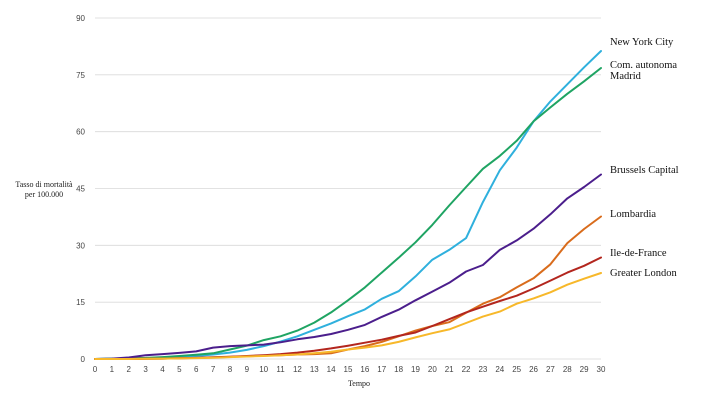 This screenshot has width=701, height=400. What do you see at coordinates (466, 369) in the screenshot?
I see `x-tick-label: 22` at bounding box center [466, 369].